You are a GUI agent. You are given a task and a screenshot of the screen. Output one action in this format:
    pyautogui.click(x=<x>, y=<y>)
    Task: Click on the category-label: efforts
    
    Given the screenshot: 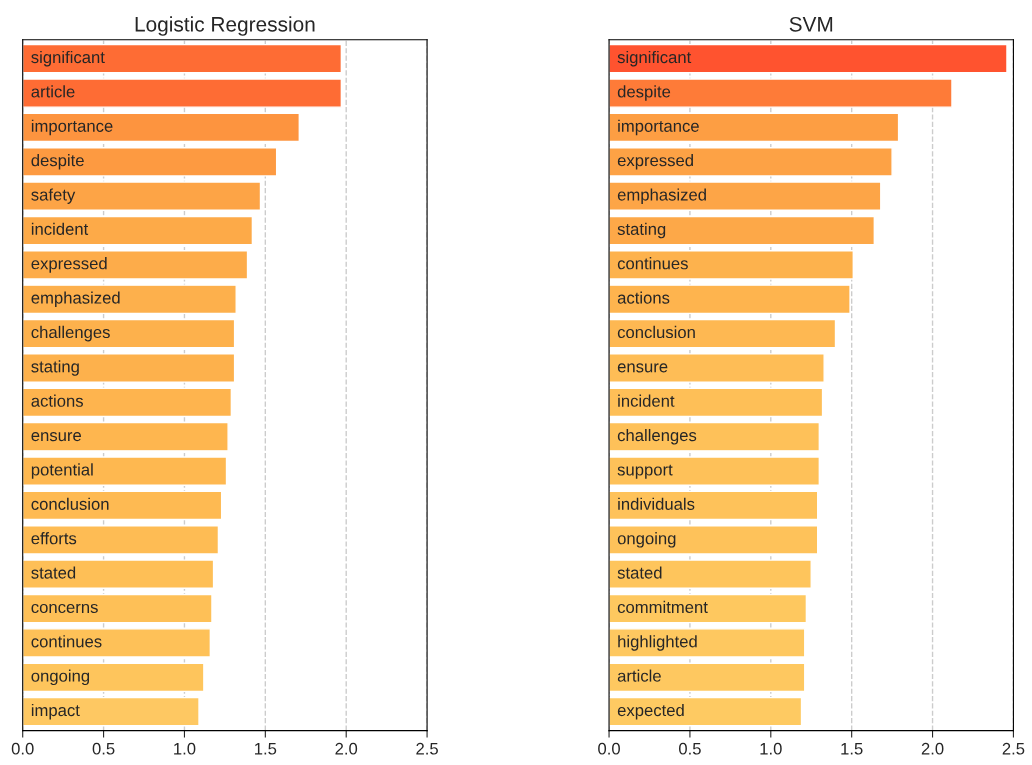 What is the action you would take?
    pyautogui.click(x=54, y=538)
    